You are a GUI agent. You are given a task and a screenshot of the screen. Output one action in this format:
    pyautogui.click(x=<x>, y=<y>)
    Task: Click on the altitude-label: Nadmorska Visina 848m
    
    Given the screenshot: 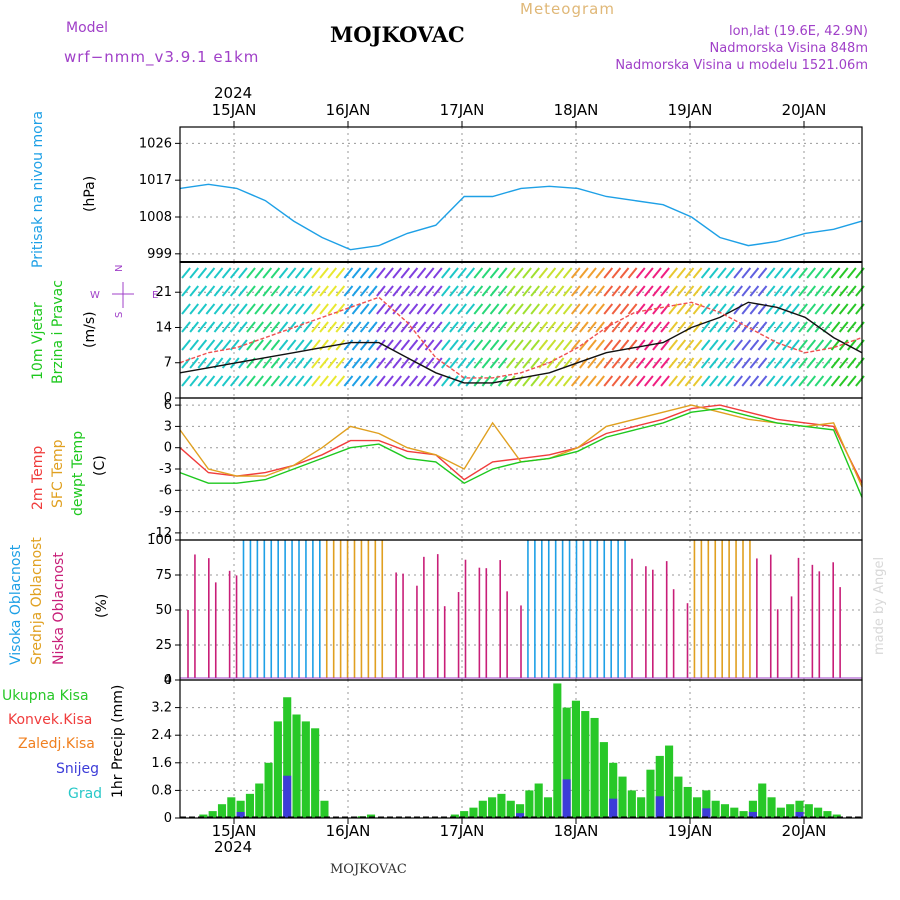 What is the action you would take?
    pyautogui.click(x=789, y=48)
    